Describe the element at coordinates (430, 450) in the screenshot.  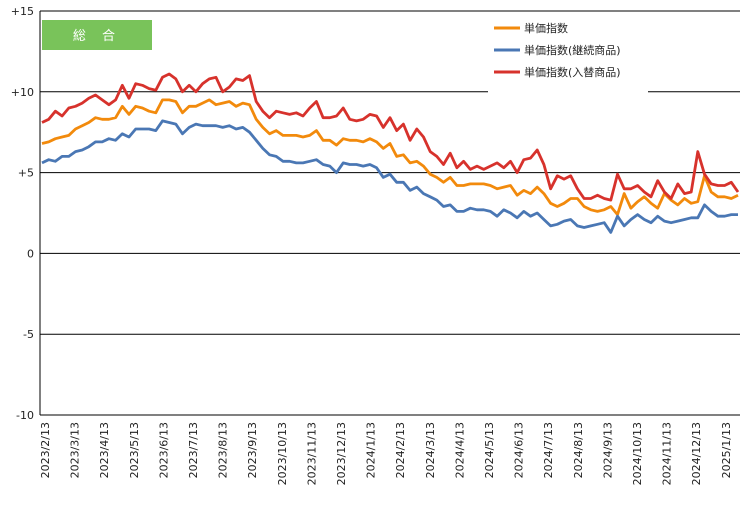
I see `x-tick-label: 2024/3/13` at that location.